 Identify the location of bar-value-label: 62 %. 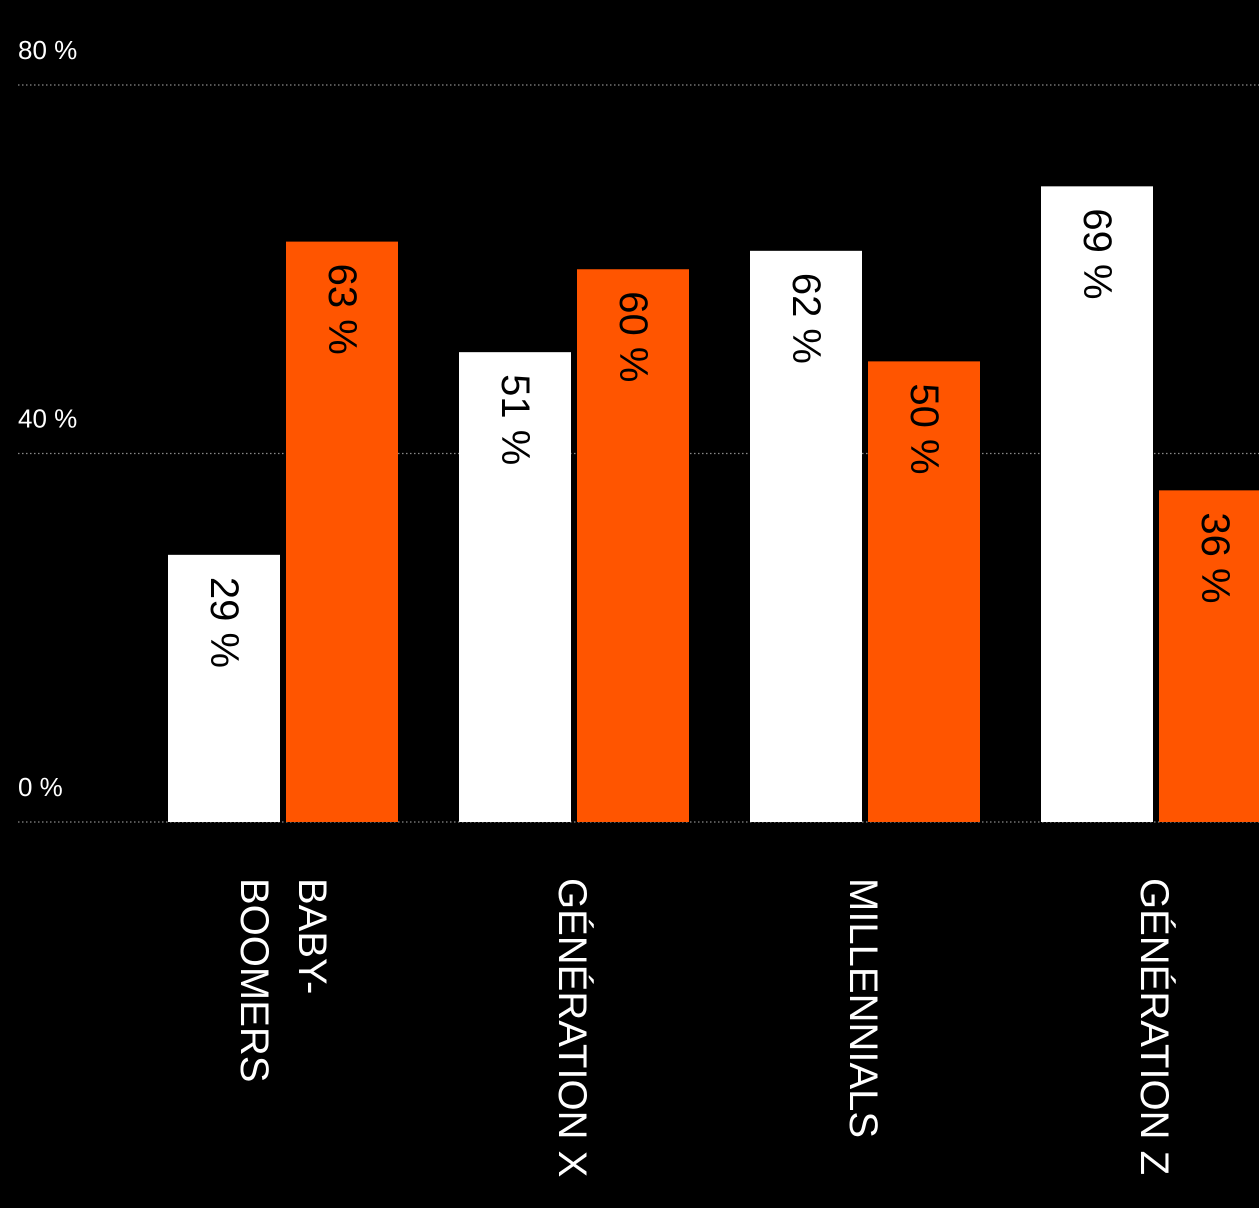
(806, 318).